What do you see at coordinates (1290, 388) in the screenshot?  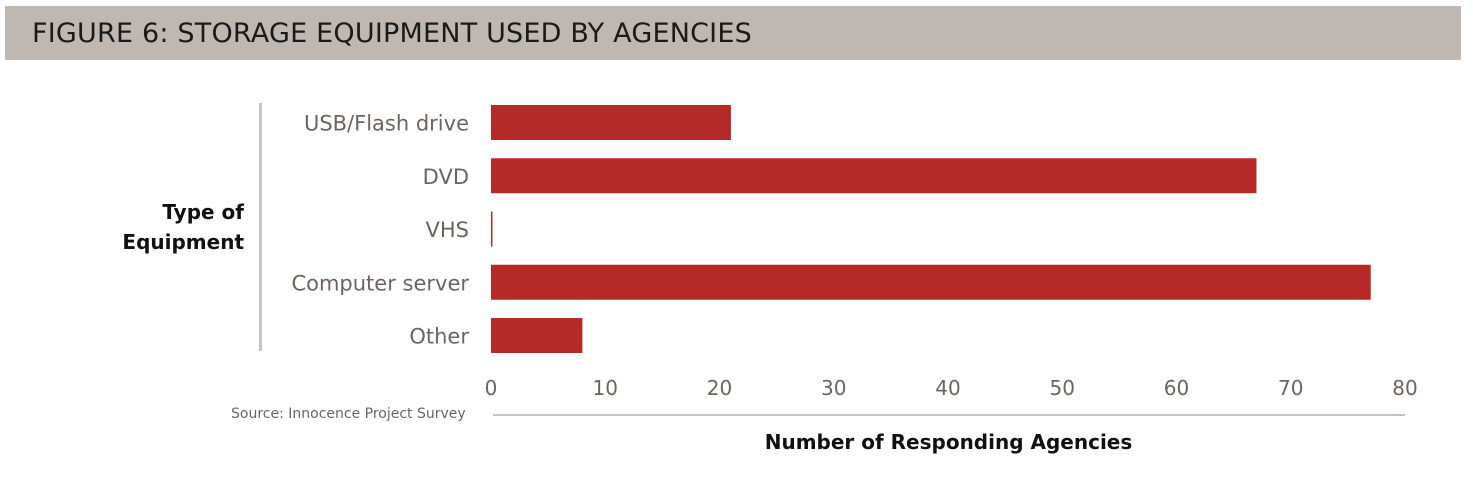 I see `x-tick-label: 70` at bounding box center [1290, 388].